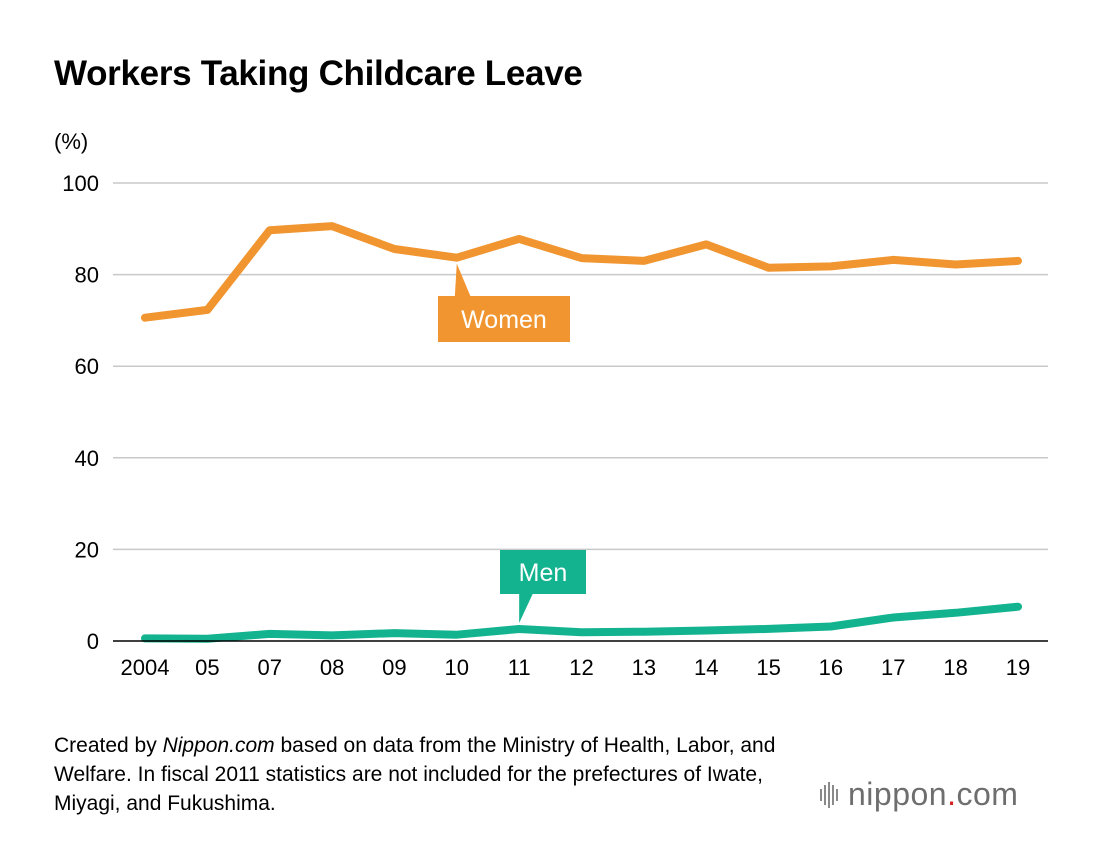  What do you see at coordinates (644, 667) in the screenshot?
I see `x-tick-label-13: 13` at bounding box center [644, 667].